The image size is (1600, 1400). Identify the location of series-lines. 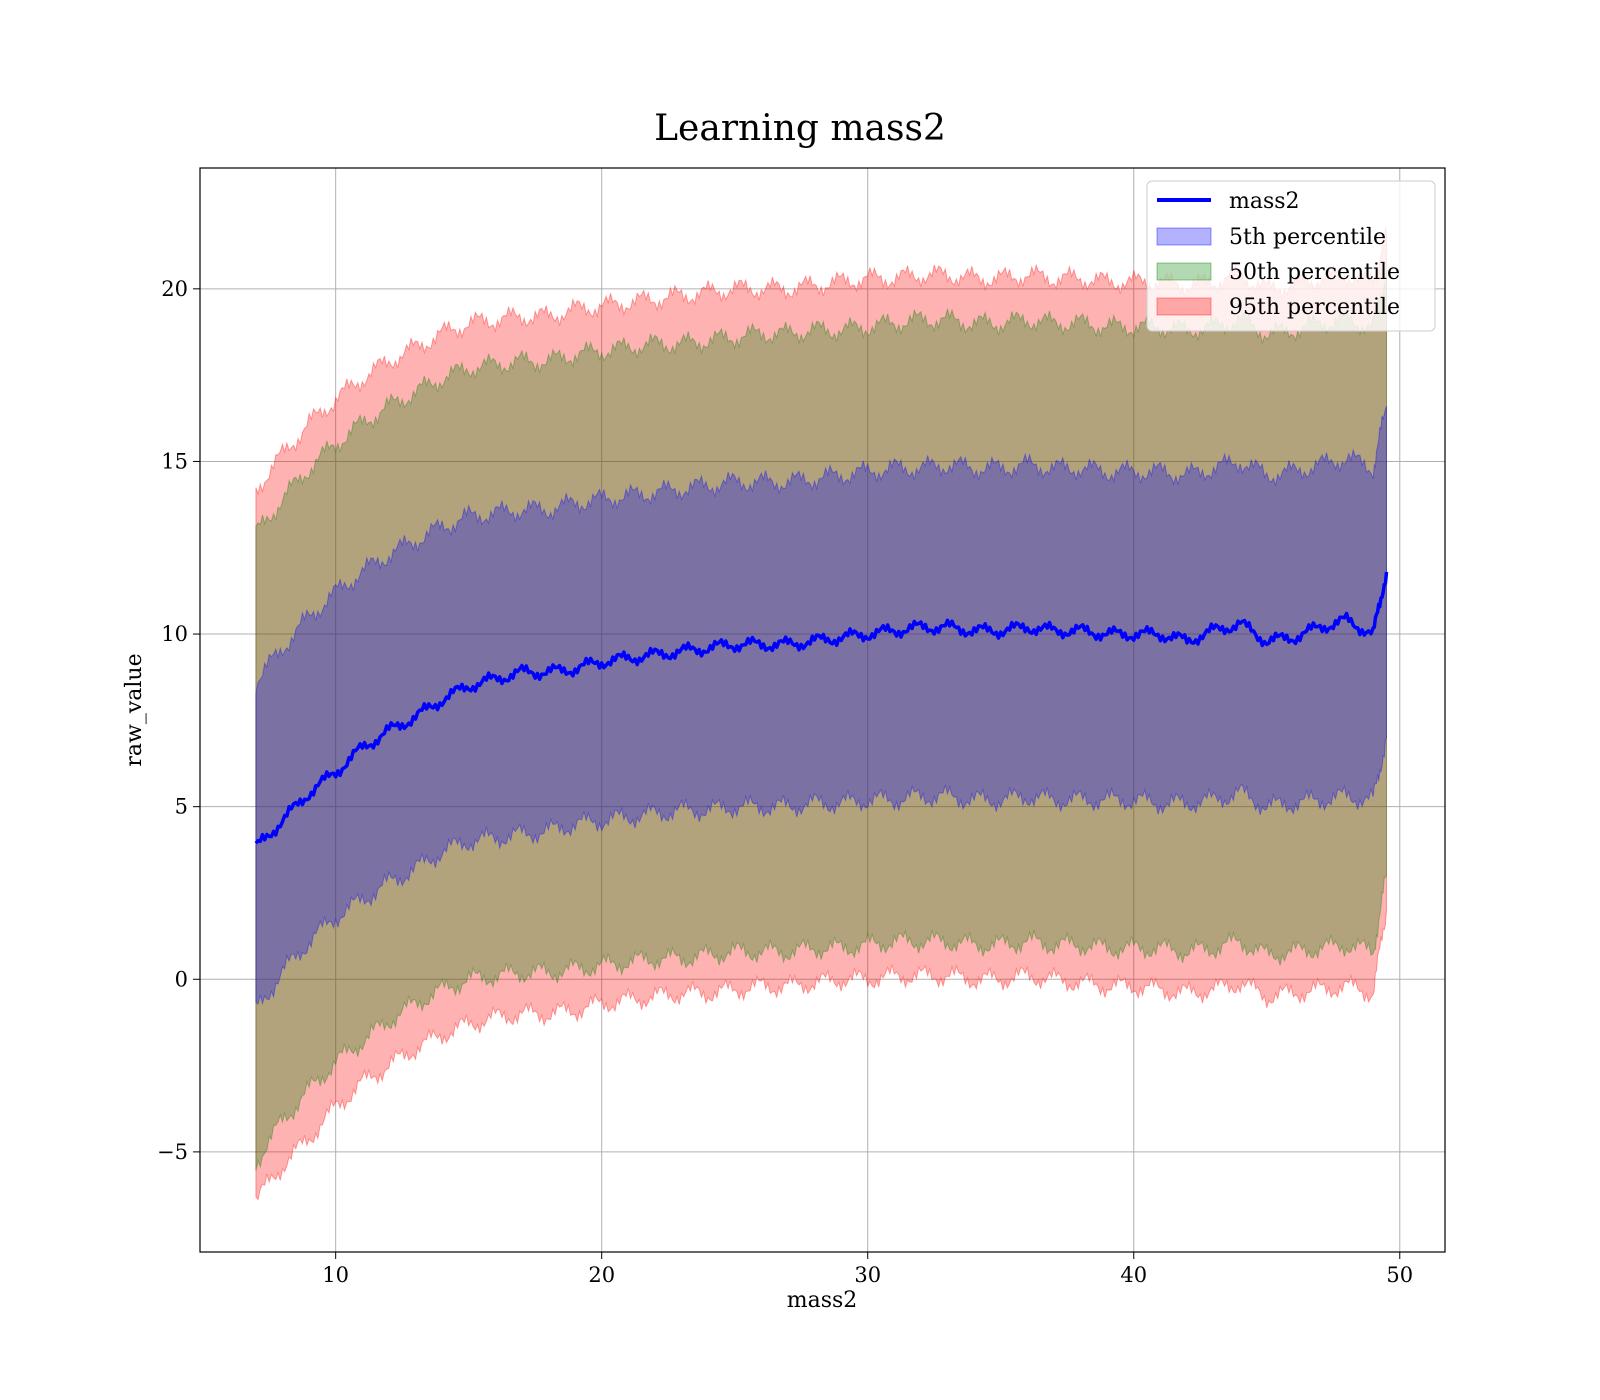
(821, 708).